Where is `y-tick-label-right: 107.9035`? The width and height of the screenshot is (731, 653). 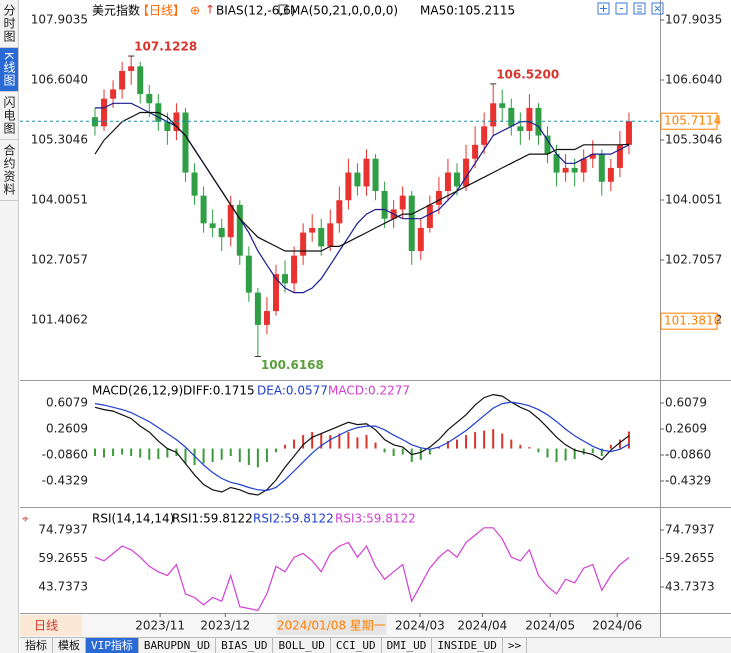
y-tick-label-right: 107.9035 is located at coordinates (693, 20).